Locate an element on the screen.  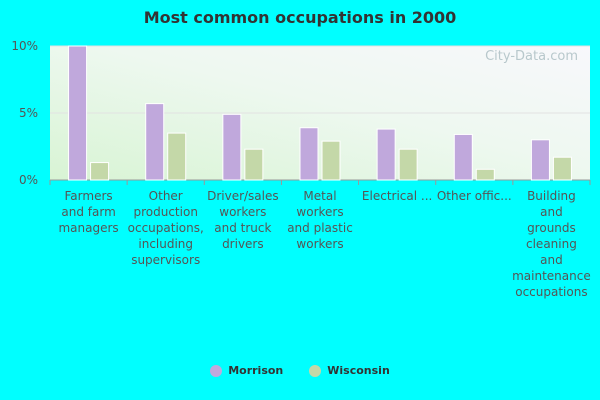
watermark-text: City-Data.com is located at coordinates (531, 56).